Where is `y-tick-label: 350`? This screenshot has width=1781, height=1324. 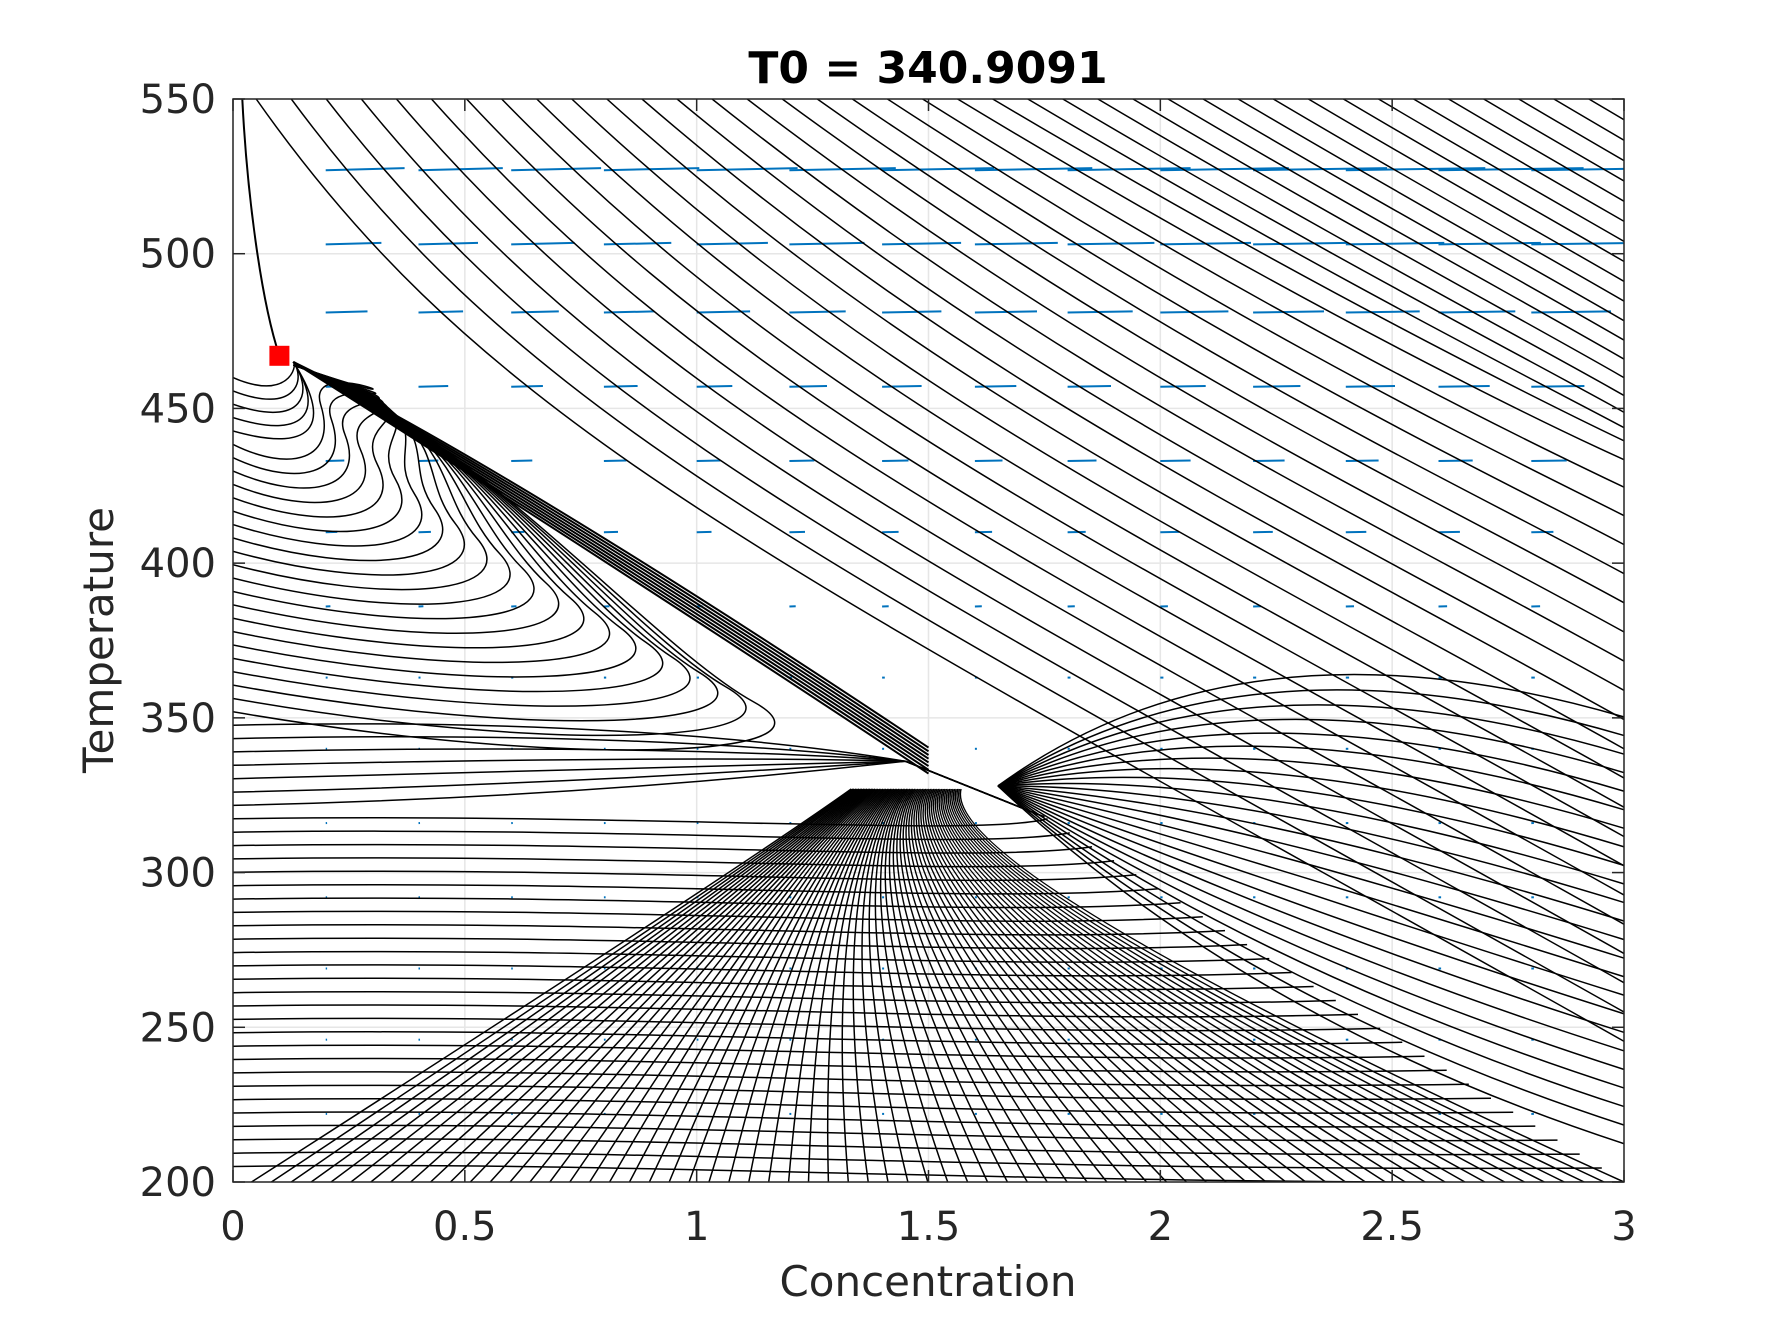
y-tick-label: 350 is located at coordinates (178, 719).